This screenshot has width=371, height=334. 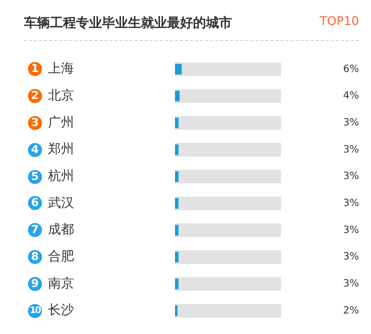 I want to click on number-badge: 6, so click(x=35, y=203).